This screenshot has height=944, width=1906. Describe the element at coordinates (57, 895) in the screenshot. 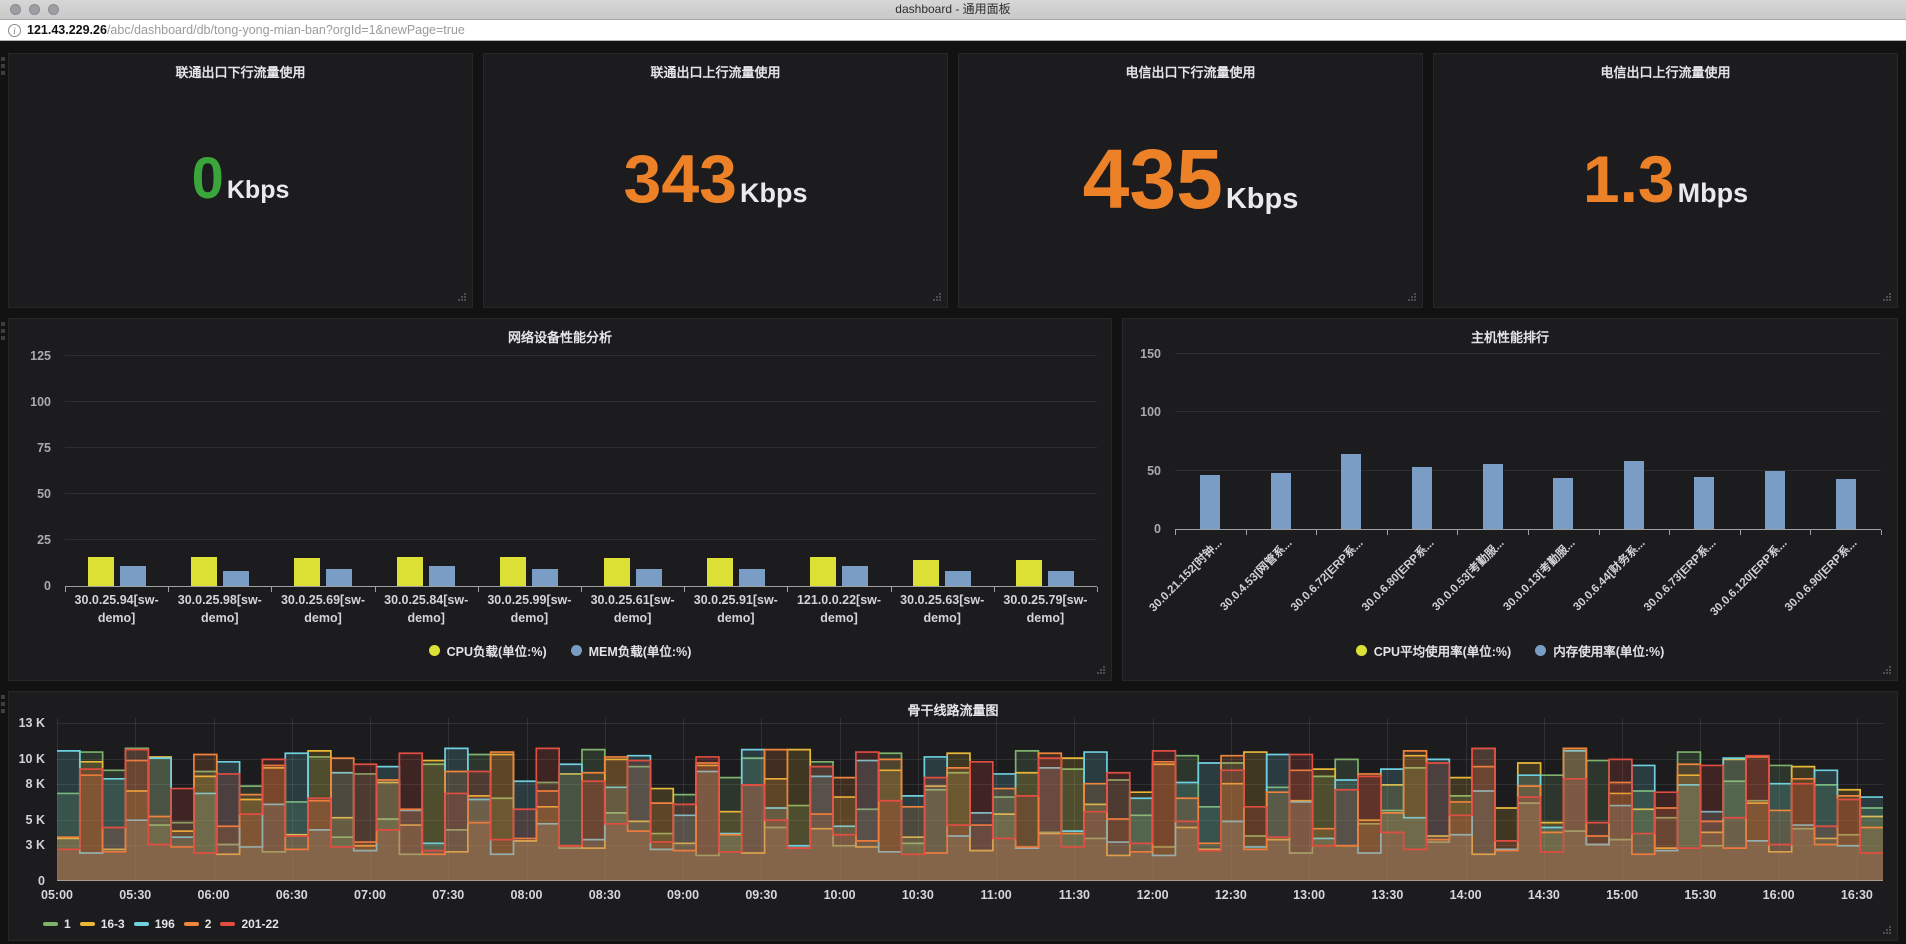

I see `x-axis-time-label: 05:00` at that location.